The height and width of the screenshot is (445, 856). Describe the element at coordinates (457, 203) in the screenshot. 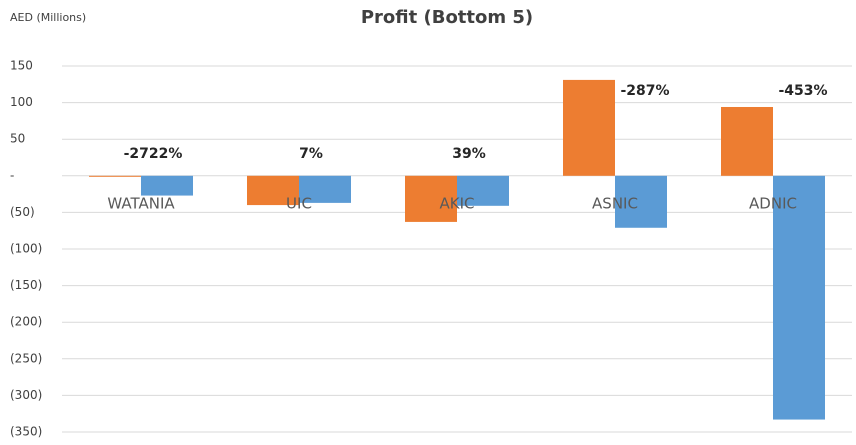

I see `x-tick-label: AKIC` at that location.